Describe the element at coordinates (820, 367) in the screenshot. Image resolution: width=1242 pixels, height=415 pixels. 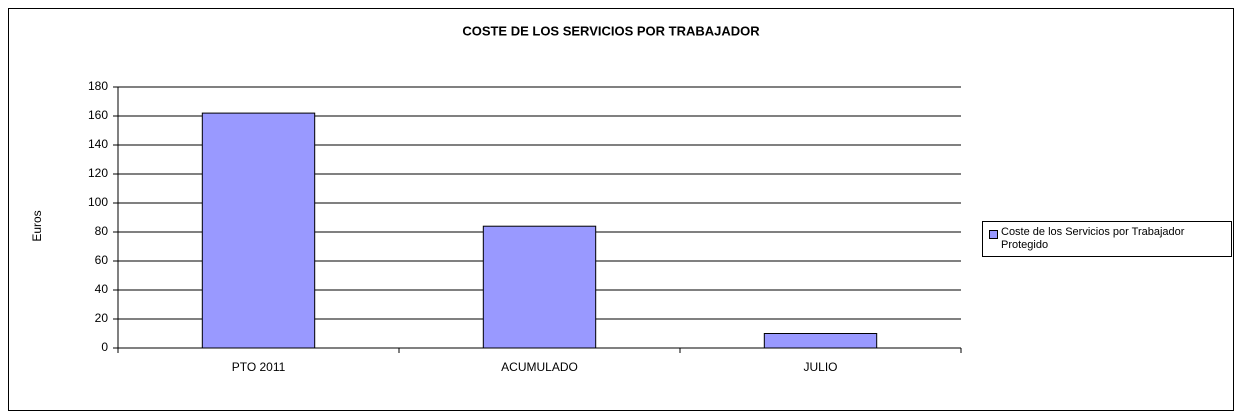
I see `x-tick-label: JULIO` at that location.